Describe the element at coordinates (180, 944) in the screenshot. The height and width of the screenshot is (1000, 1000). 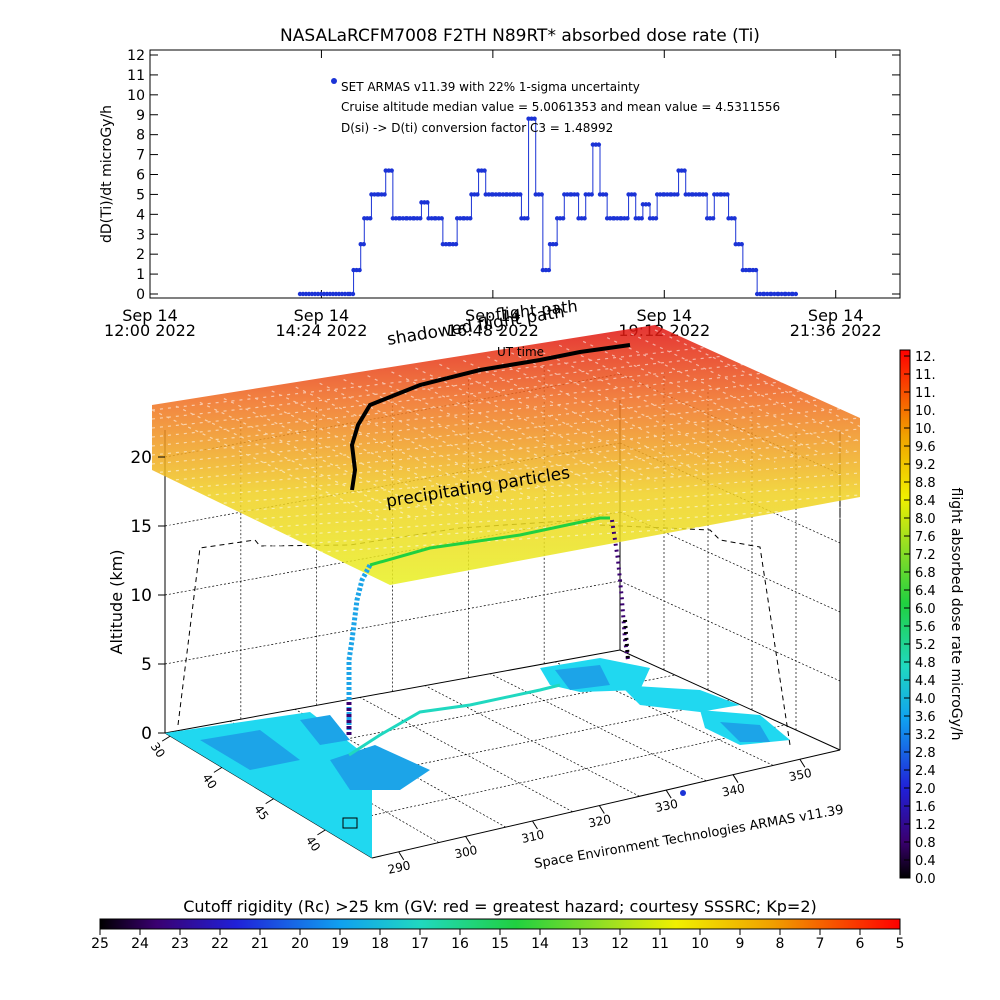
I see `rigidity-colorbar-tick-label: 23` at that location.